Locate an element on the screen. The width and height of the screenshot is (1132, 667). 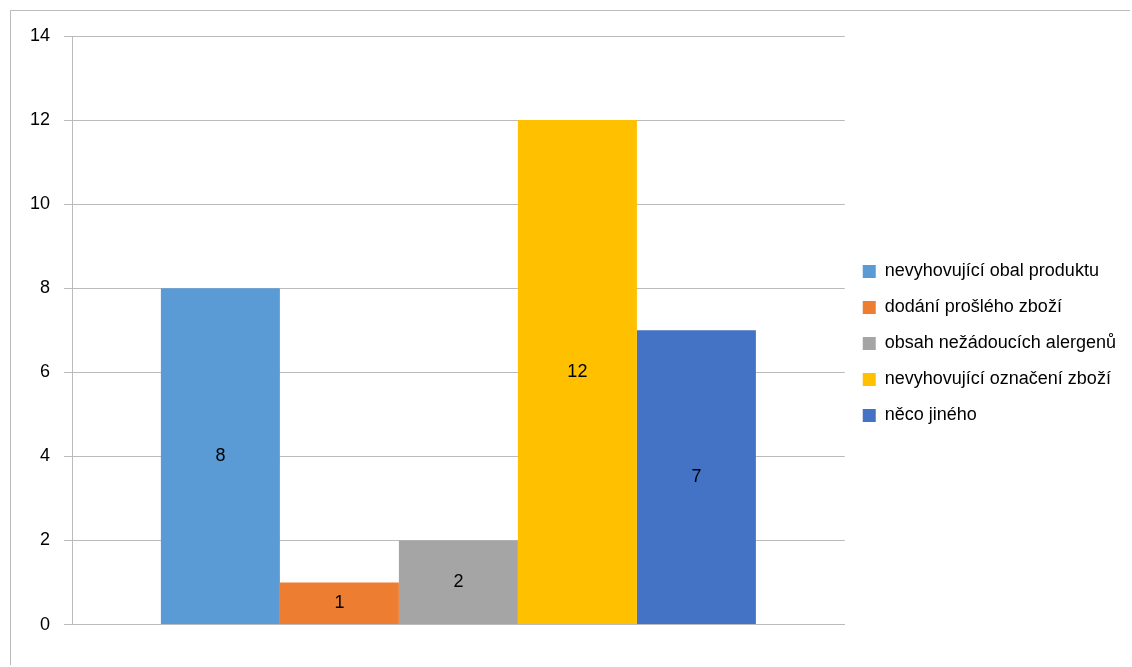
data-label: 7 is located at coordinates (696, 476).